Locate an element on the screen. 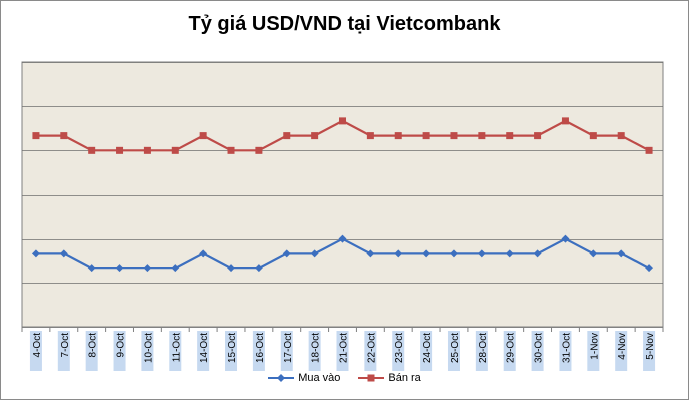 This screenshot has width=689, height=400. x-tick-label: 28-Oct is located at coordinates (483, 348).